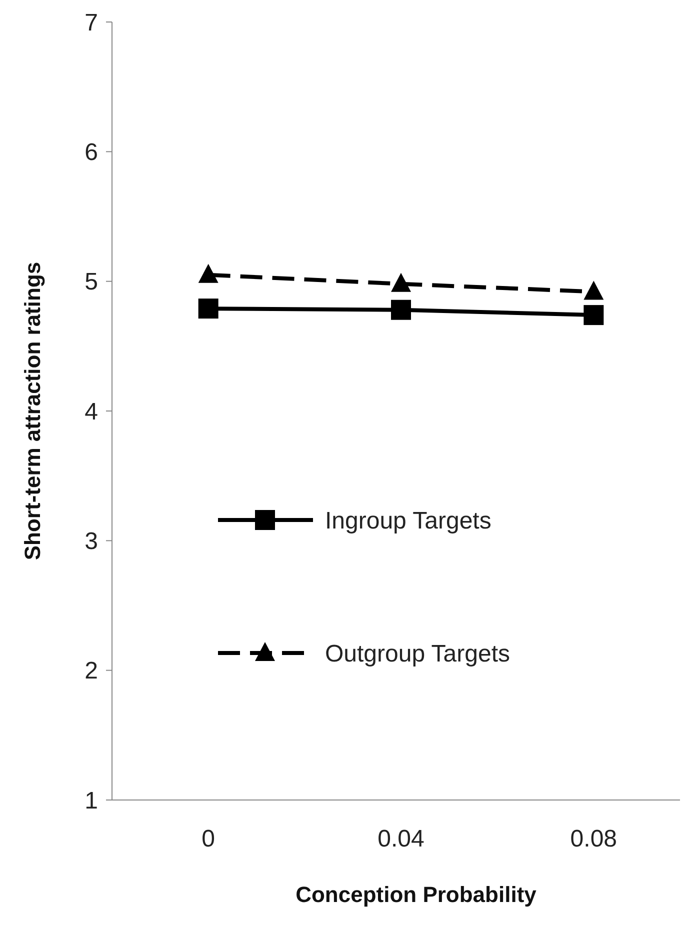 Image resolution: width=686 pixels, height=928 pixels. What do you see at coordinates (209, 838) in the screenshot?
I see `x-tick-label: 0` at bounding box center [209, 838].